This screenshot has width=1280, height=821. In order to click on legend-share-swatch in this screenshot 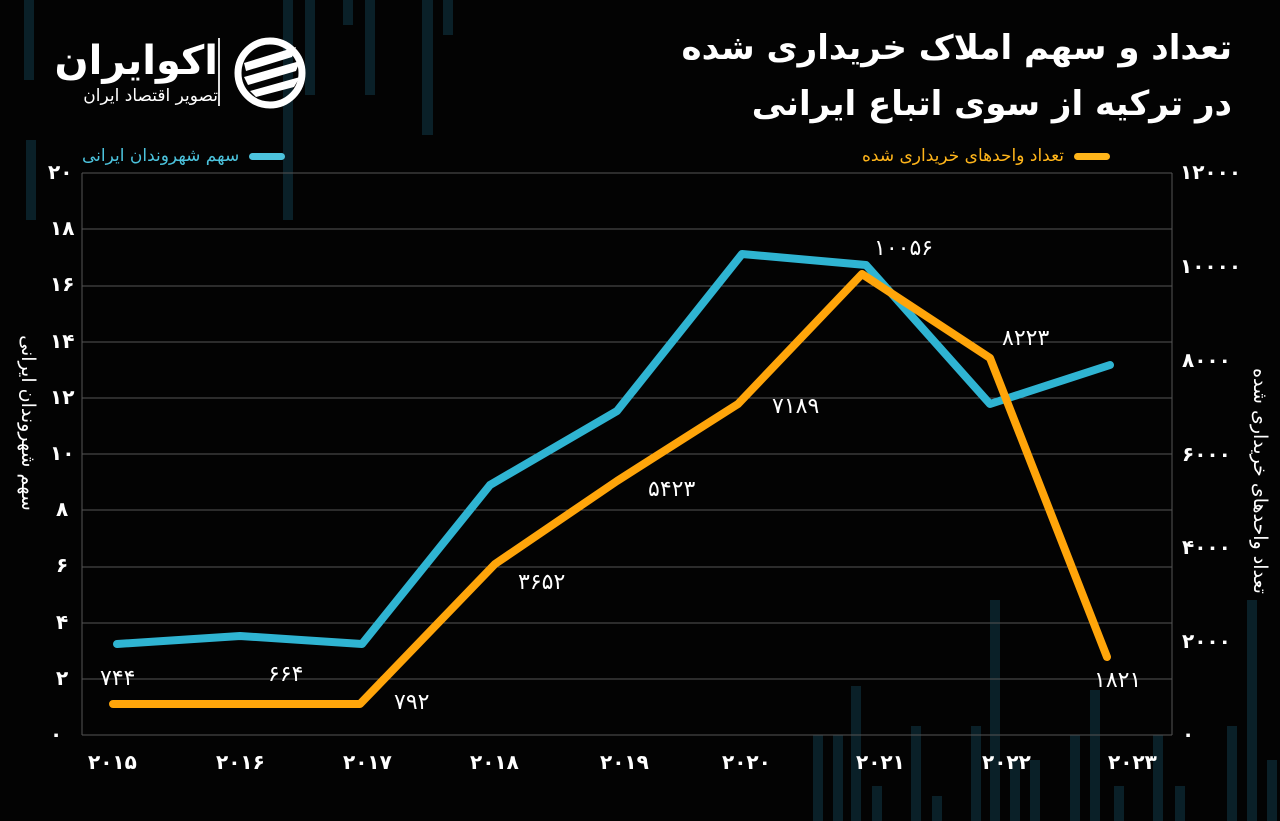, I will do `click(267, 156)`.